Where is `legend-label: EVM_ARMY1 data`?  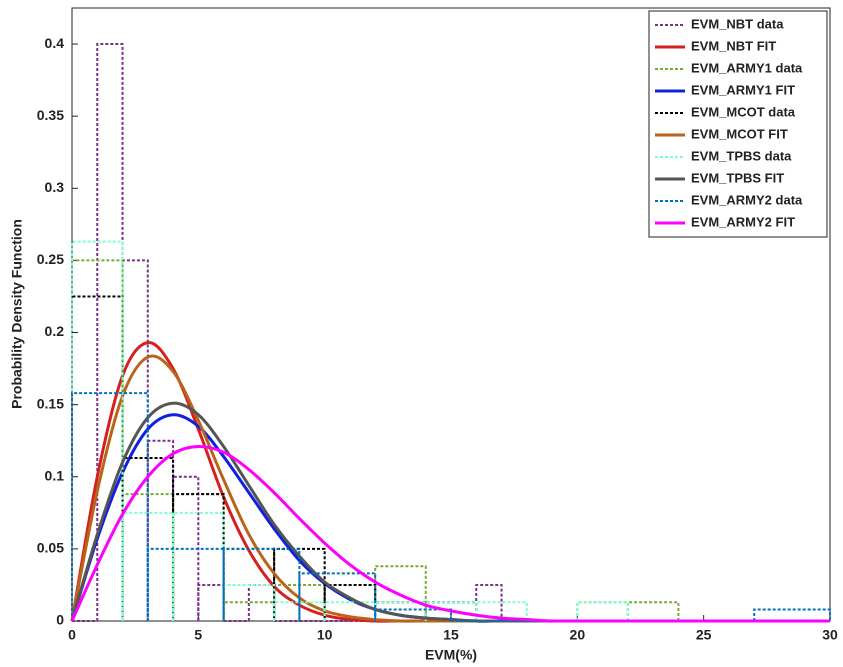
legend-label: EVM_ARMY1 data is located at coordinates (747, 67).